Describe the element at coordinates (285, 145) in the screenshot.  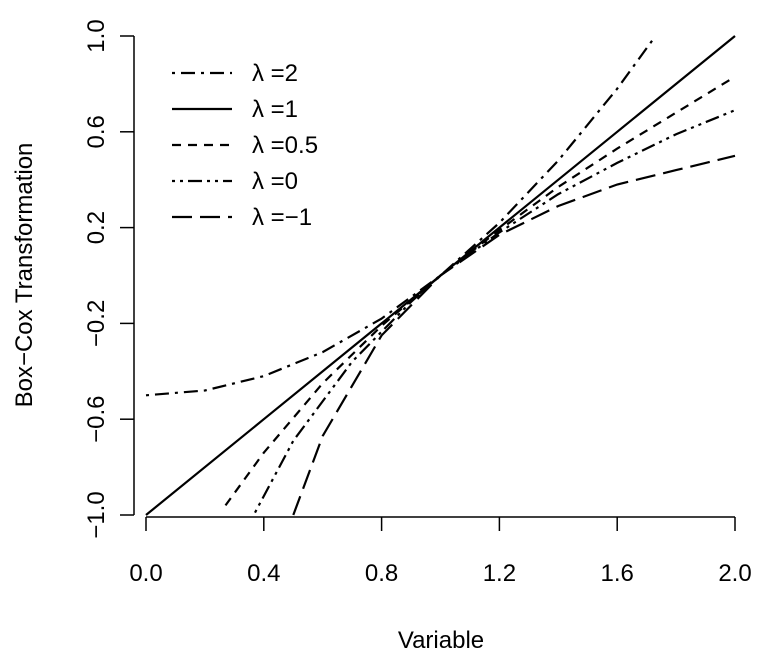
I see `legend-label-3: λ =0.5` at that location.